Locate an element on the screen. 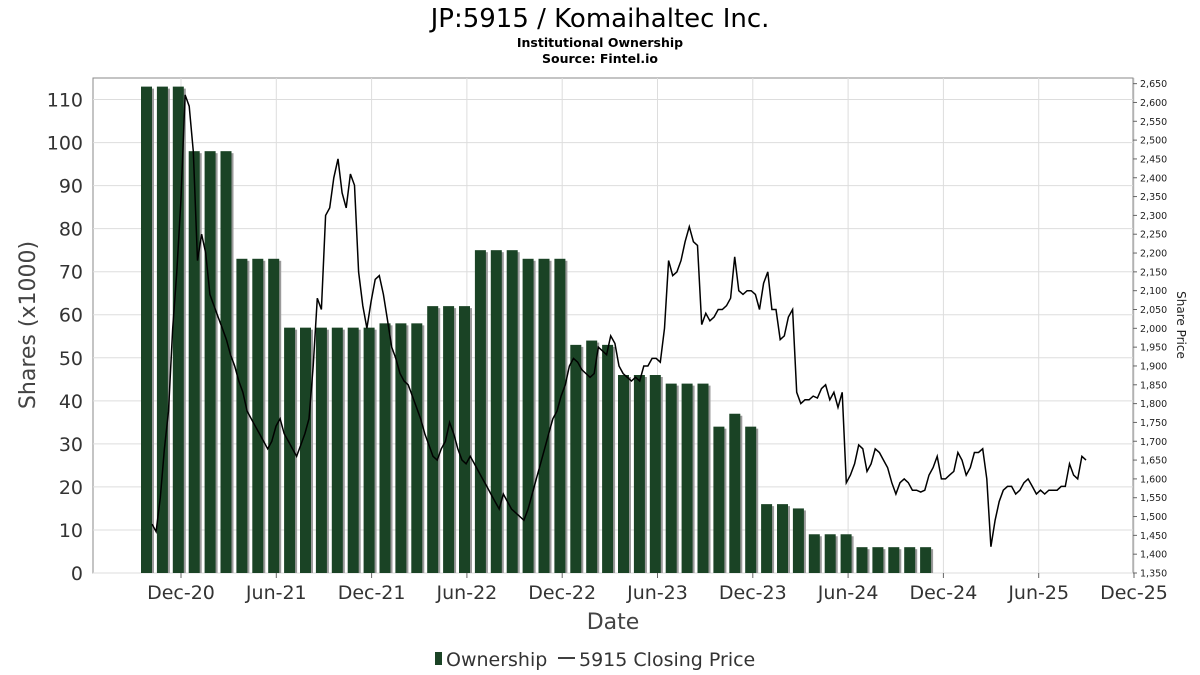 Image resolution: width=1200 pixels, height=675 pixels. x-tick-label: Dec-23 is located at coordinates (753, 593).